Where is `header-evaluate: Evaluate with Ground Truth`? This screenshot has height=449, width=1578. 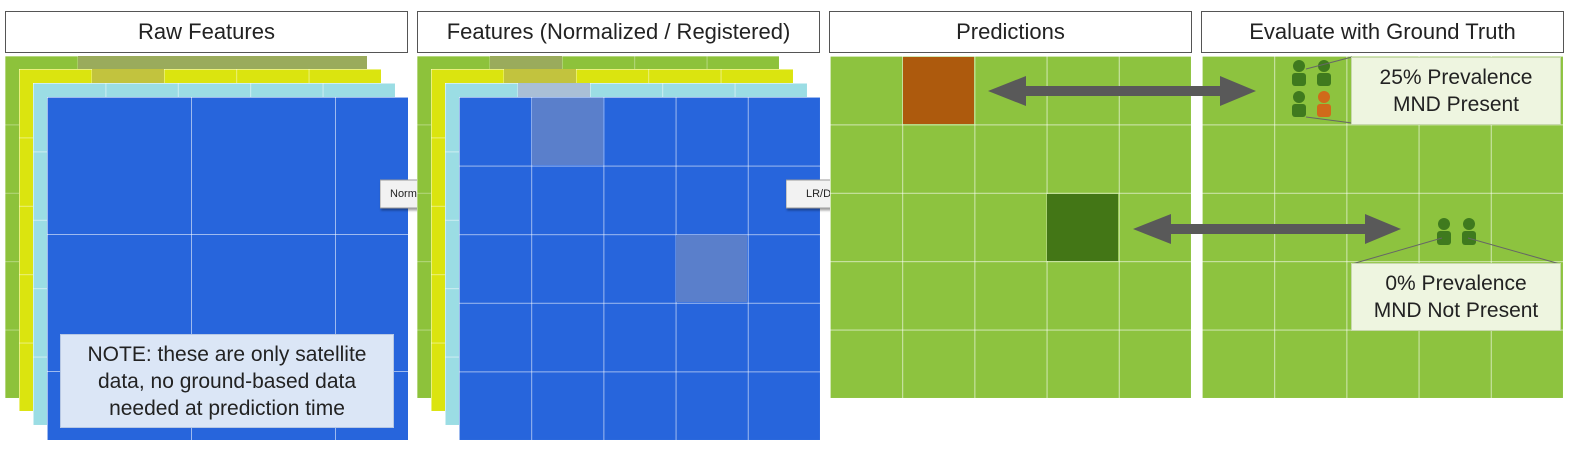 header-evaluate: Evaluate with Ground Truth is located at coordinates (1382, 32).